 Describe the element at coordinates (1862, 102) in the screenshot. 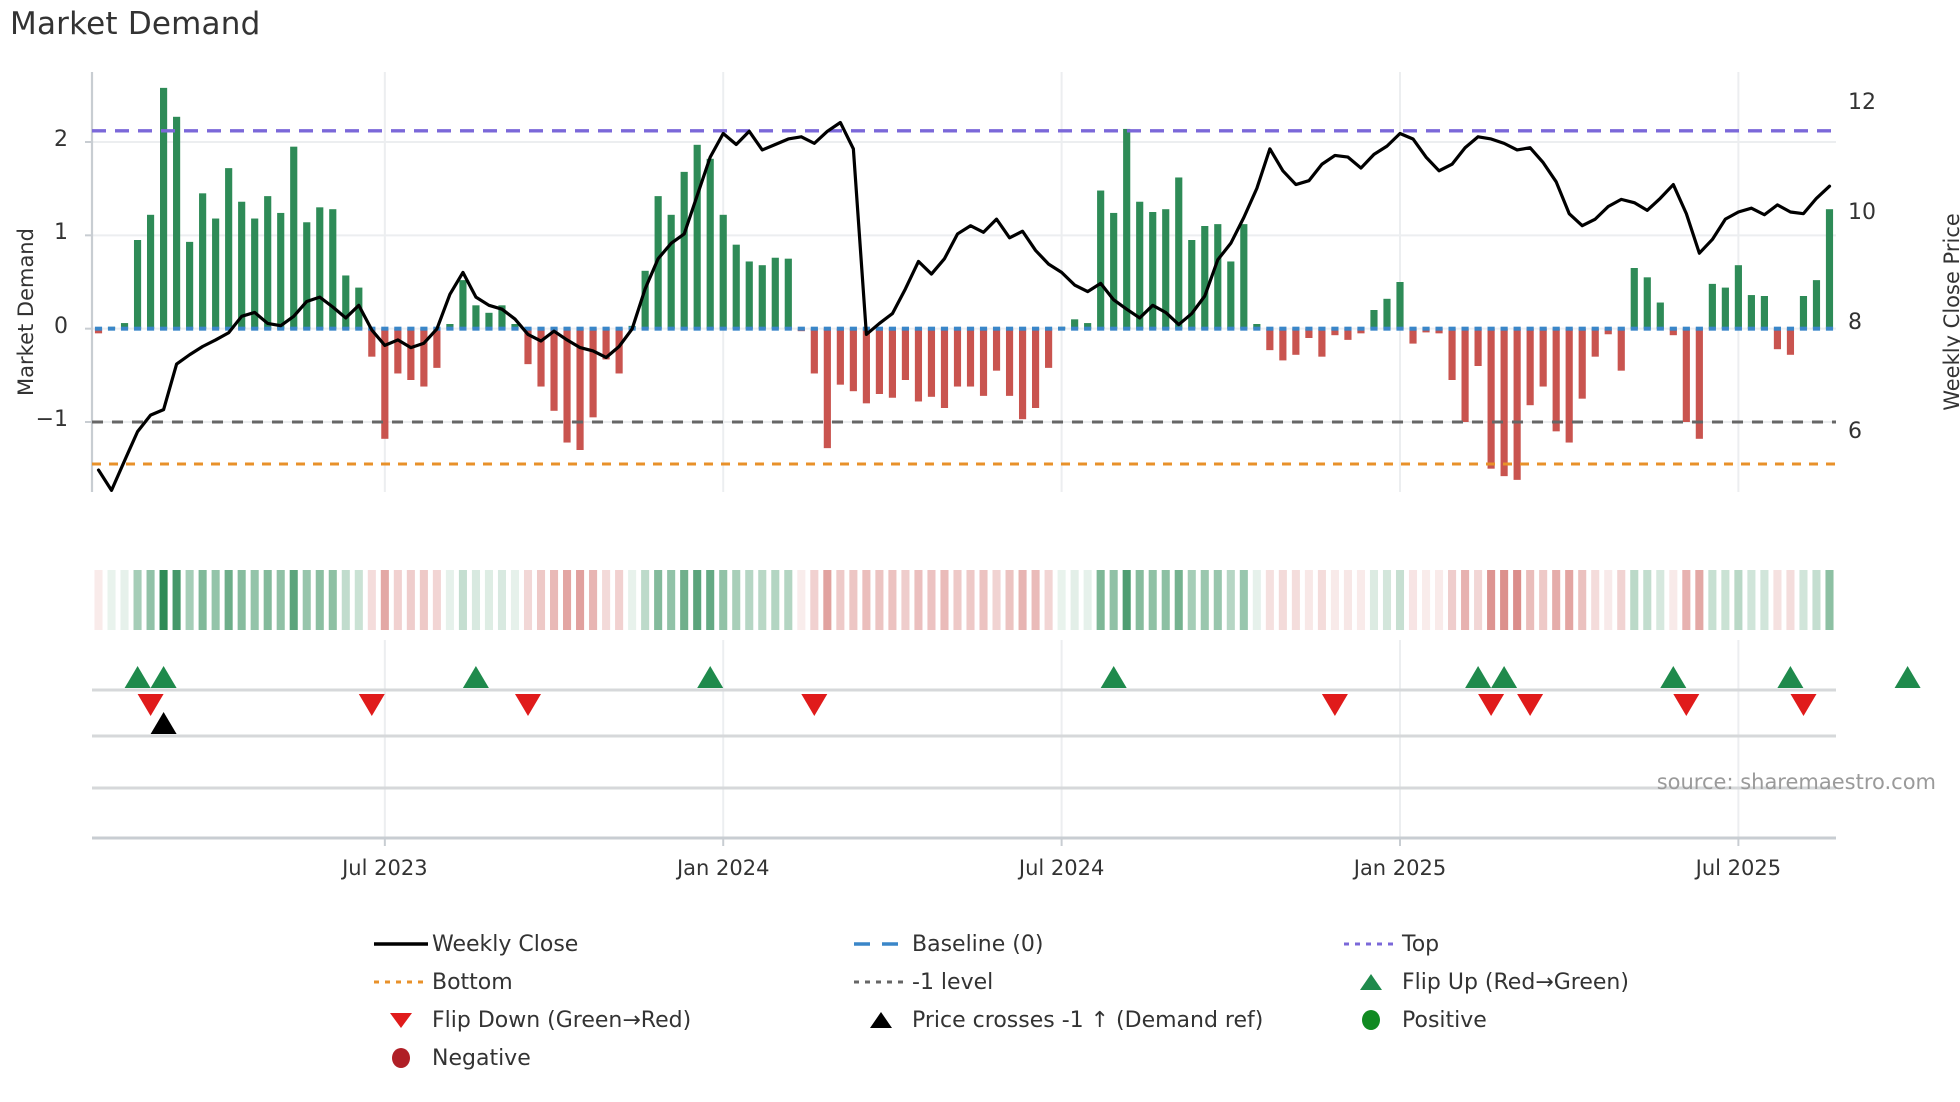

I see `y-tick-label-right: 12` at that location.